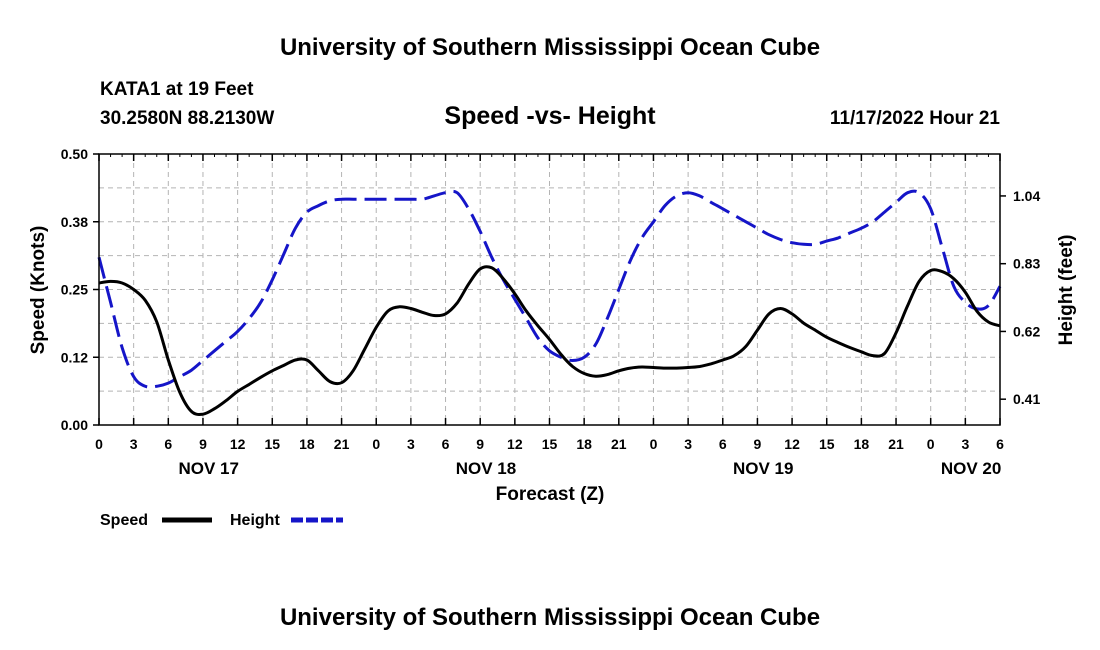 Image resolution: width=1100 pixels, height=650 pixels. I want to click on y-tick-label: 0.50, so click(74, 154).